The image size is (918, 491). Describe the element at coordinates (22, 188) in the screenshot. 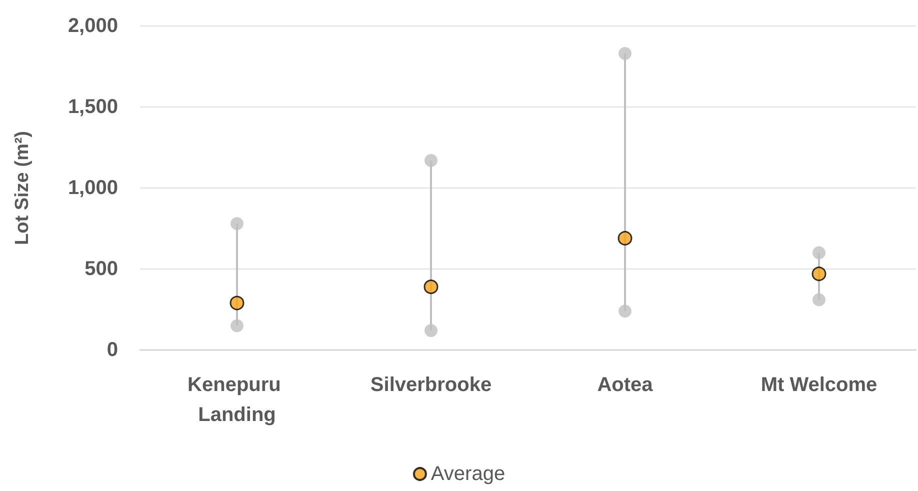

I see `y-axis-title: Lot Size (m²)` at that location.